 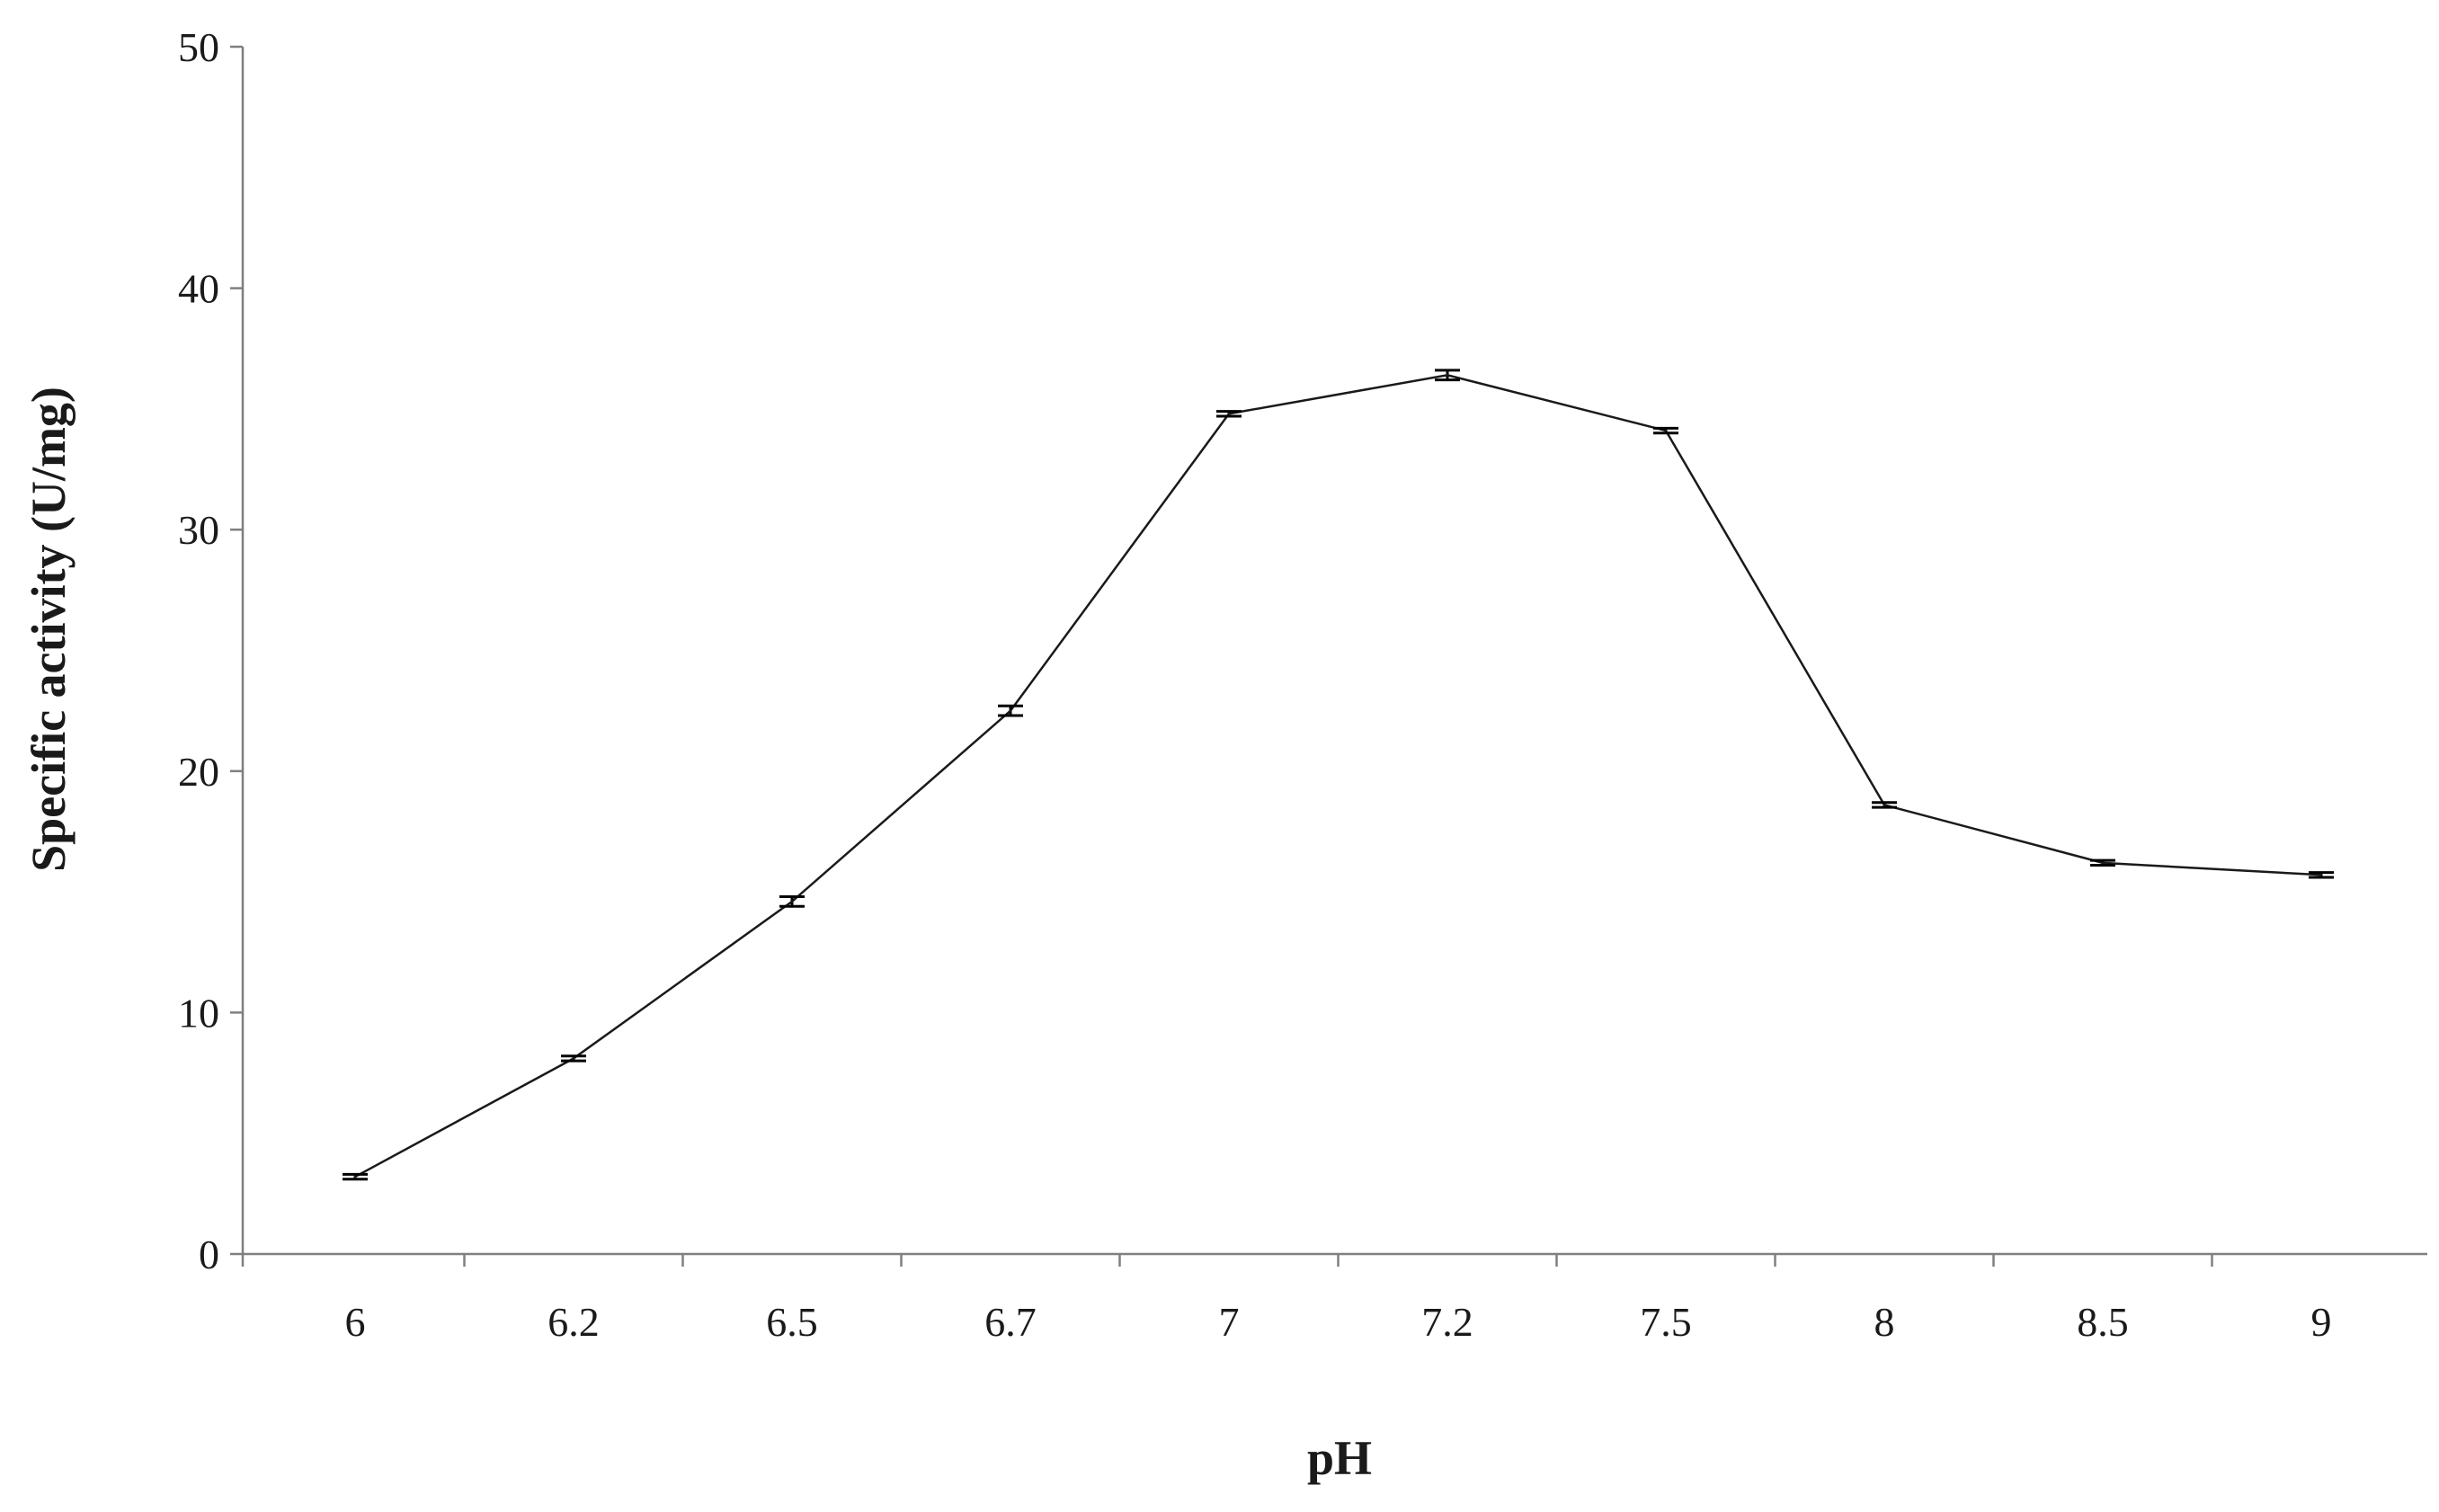 What do you see at coordinates (2103, 1322) in the screenshot?
I see `x-tick-label: 8.5` at bounding box center [2103, 1322].